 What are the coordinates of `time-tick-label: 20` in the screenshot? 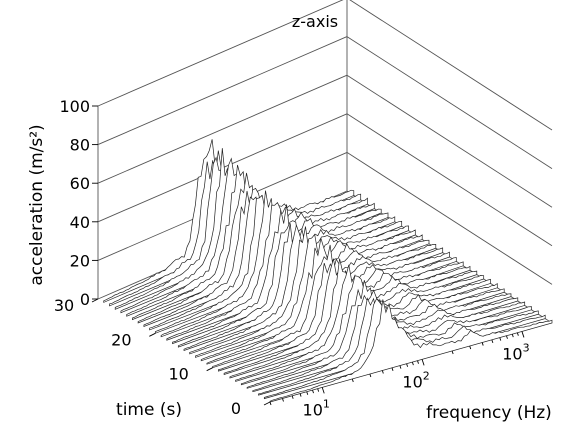 It's located at (121, 339).